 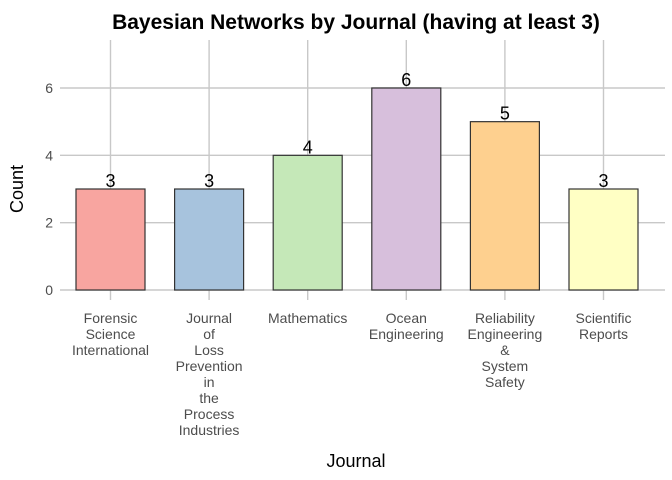 I want to click on x-tick-label: Ocean Engineering, so click(x=406, y=326).